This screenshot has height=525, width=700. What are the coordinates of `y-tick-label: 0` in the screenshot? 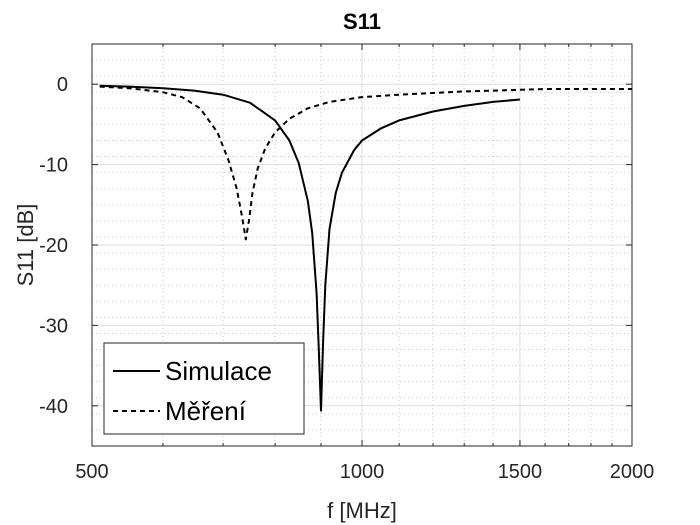 It's located at (62, 85).